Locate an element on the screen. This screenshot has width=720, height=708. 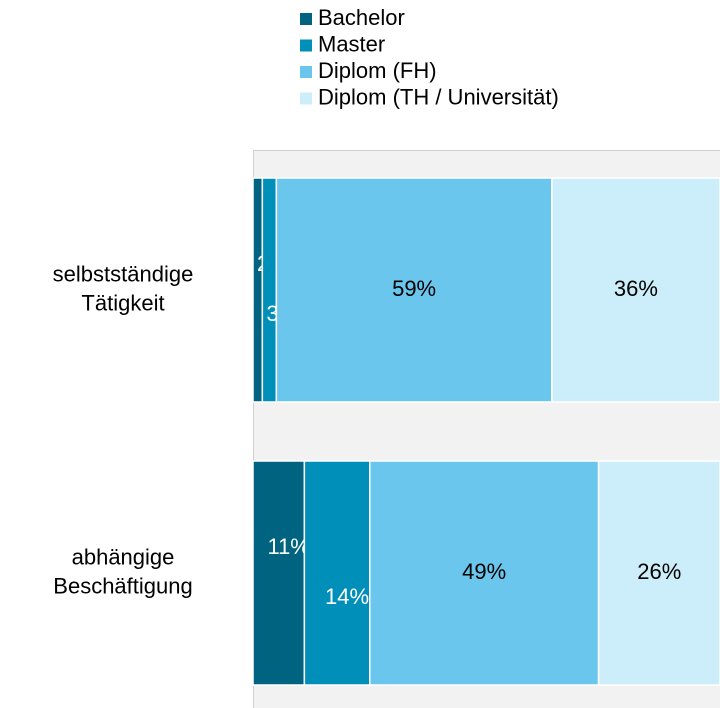
y-tick-label: abhängige Beschäftigung is located at coordinates (122, 571).